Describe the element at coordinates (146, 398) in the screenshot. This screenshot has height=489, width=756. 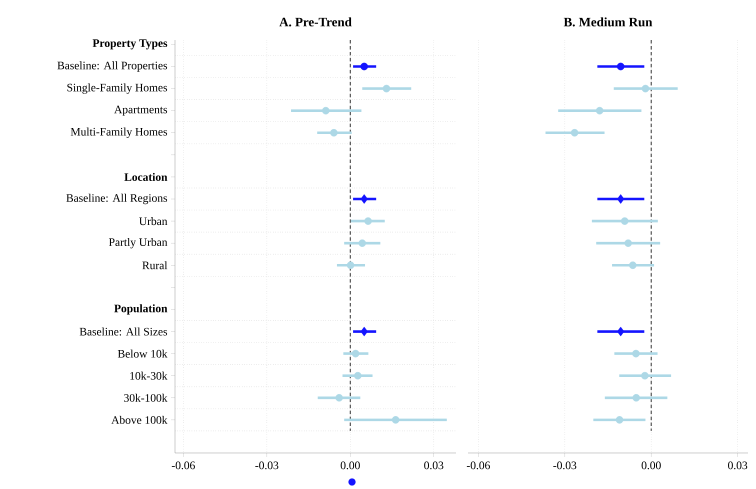
I see `y-tick-label: 30k-100k` at that location.